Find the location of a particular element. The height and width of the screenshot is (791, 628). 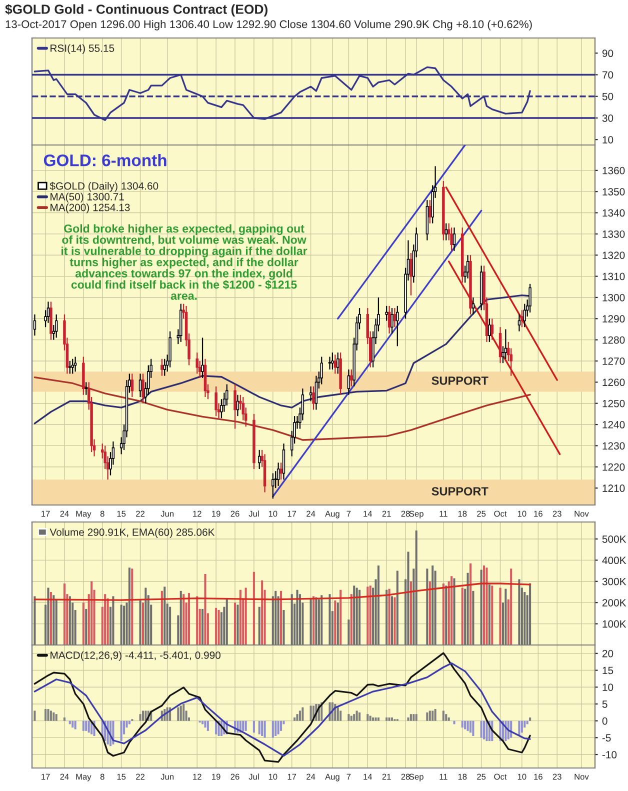

x-tick-label: 17 is located at coordinates (46, 777).